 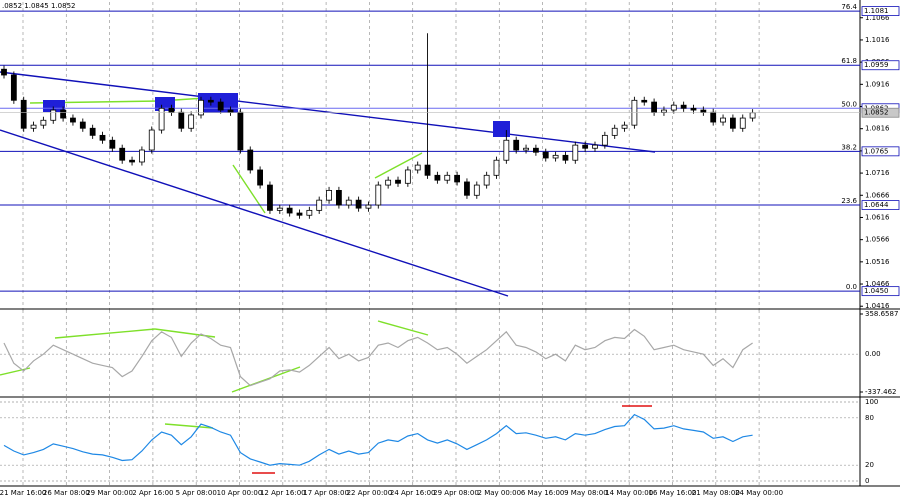 I want to click on current-price-box, so click(x=880, y=112).